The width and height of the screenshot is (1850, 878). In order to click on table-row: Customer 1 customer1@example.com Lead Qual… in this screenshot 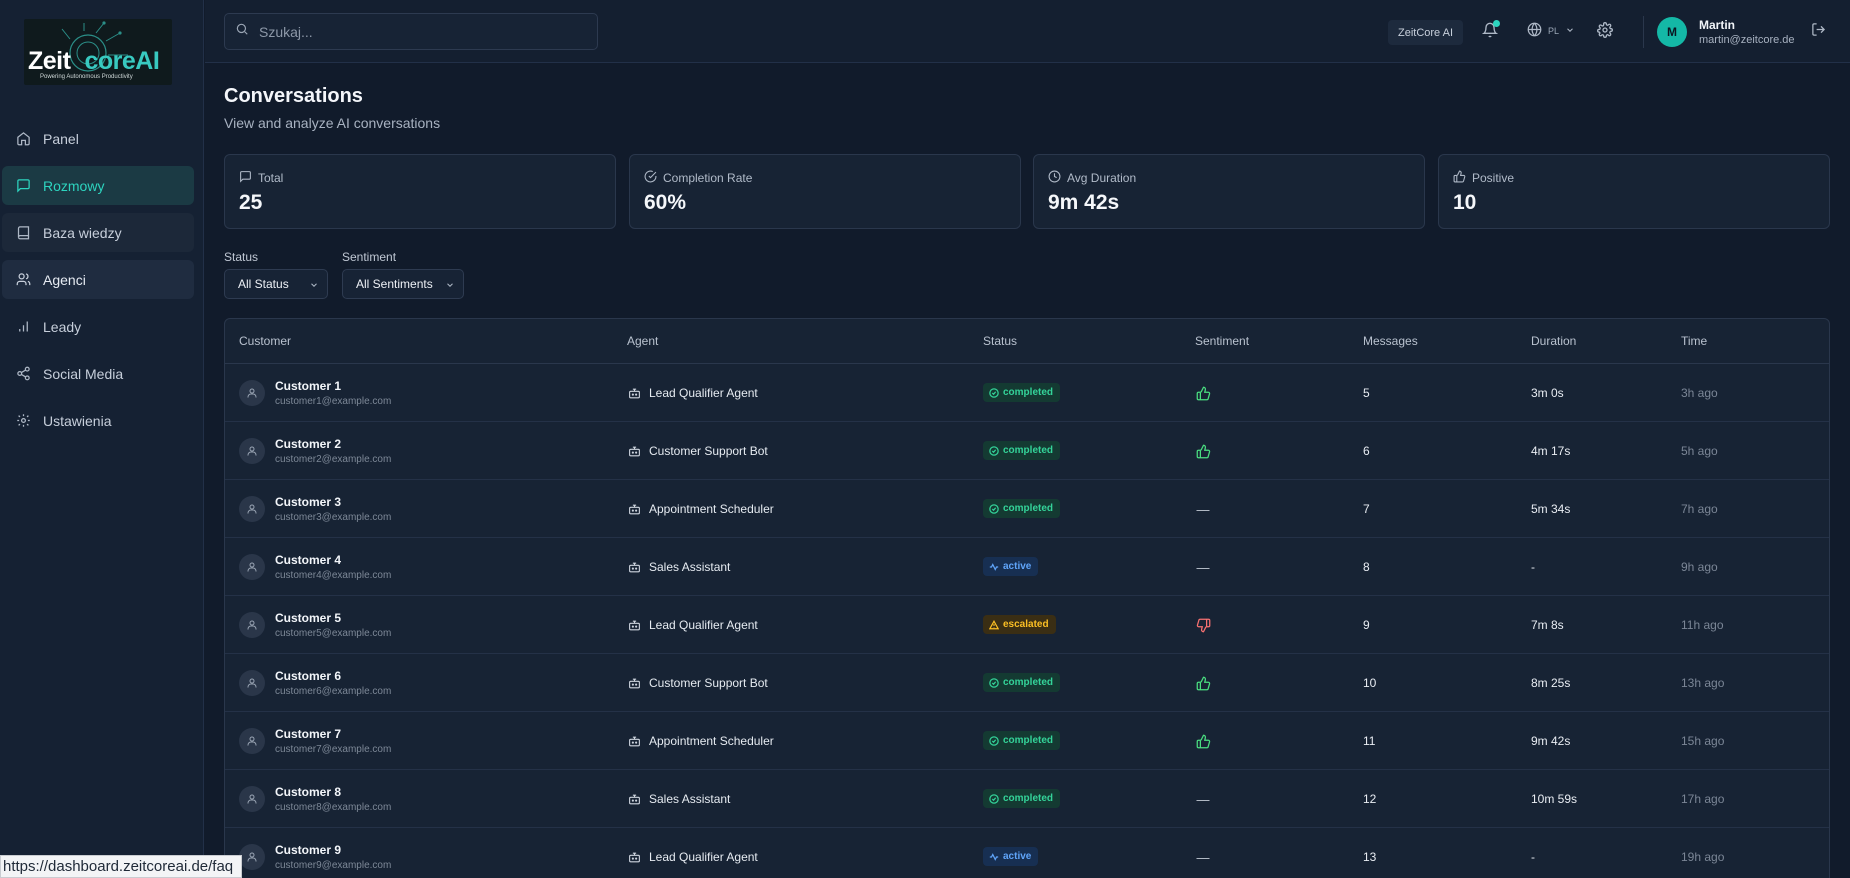, I will do `click(1027, 393)`.